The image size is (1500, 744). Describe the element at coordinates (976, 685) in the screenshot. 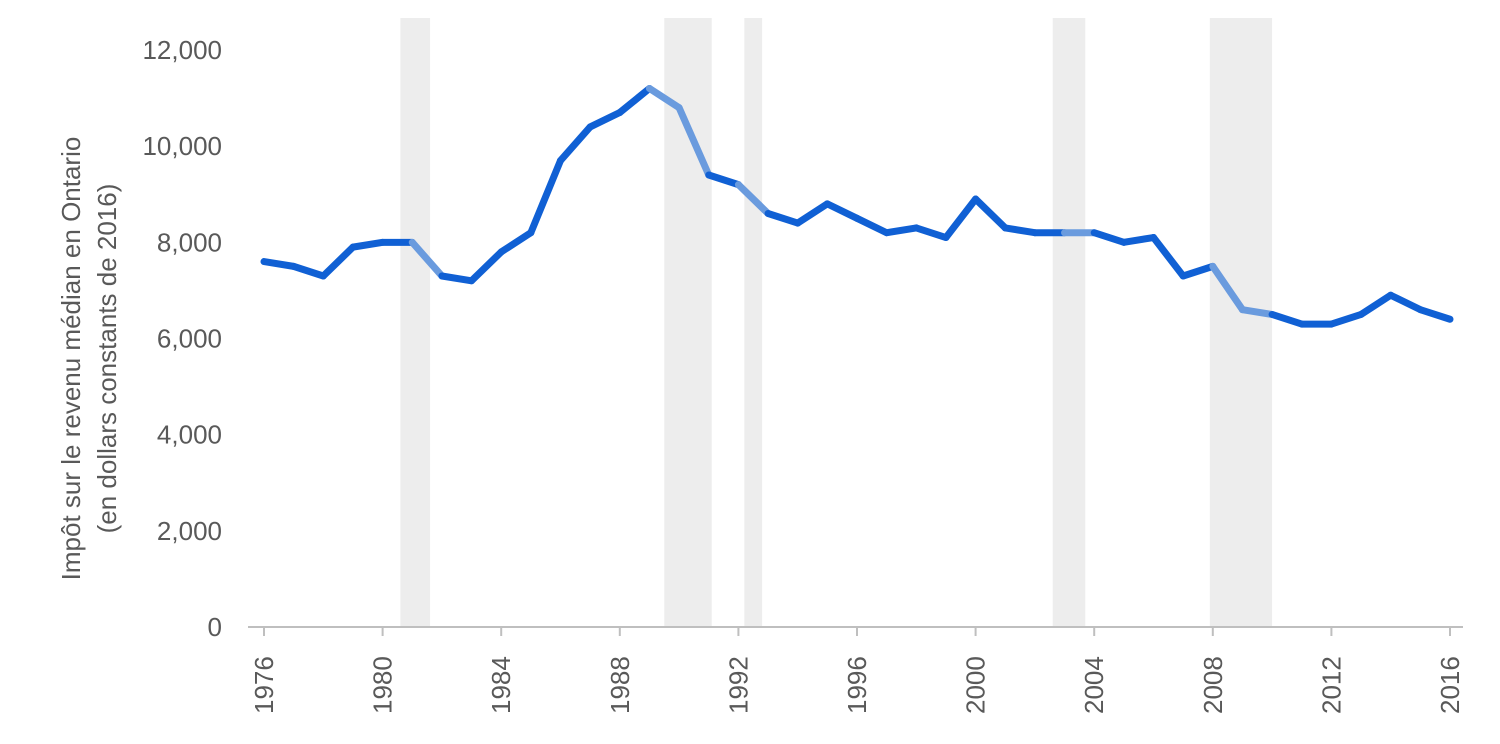

I see `x-tick-label: 2000` at that location.